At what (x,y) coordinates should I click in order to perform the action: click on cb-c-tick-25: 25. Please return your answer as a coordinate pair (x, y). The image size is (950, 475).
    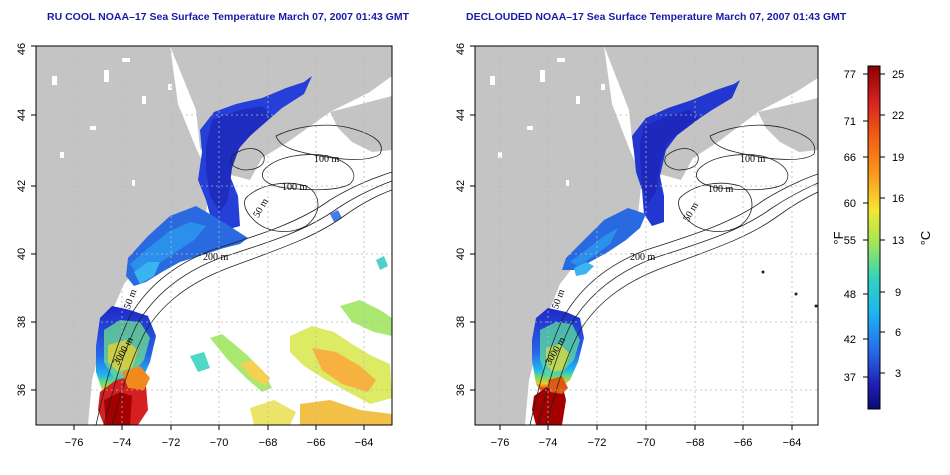
    Looking at the image, I should click on (898, 75).